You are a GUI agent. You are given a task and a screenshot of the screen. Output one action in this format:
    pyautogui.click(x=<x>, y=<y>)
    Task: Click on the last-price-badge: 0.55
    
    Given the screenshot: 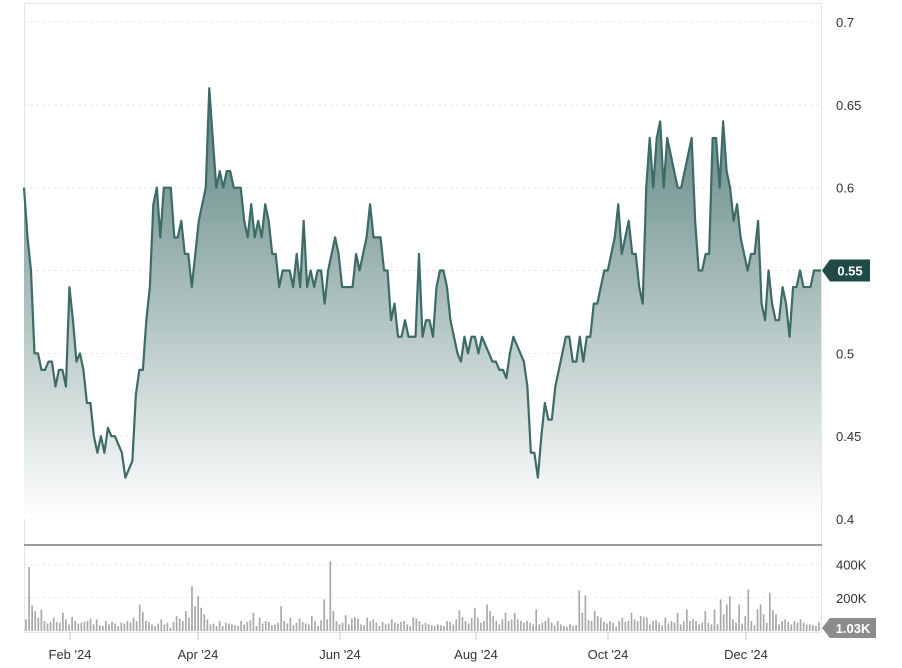 What is the action you would take?
    pyautogui.click(x=846, y=270)
    